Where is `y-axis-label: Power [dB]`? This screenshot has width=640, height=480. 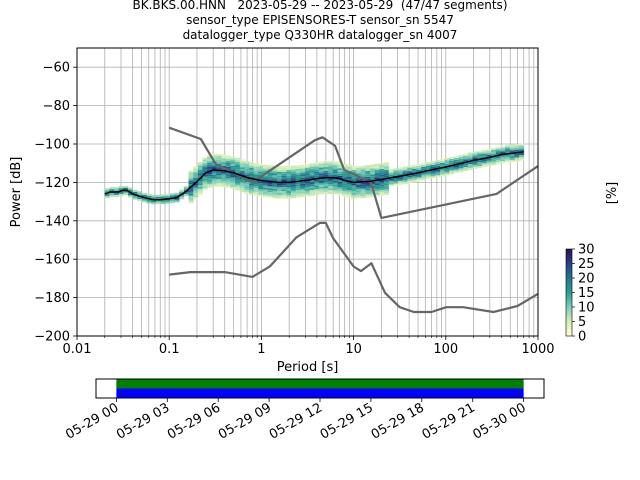
y-axis-label: Power [dB] is located at coordinates (16, 192).